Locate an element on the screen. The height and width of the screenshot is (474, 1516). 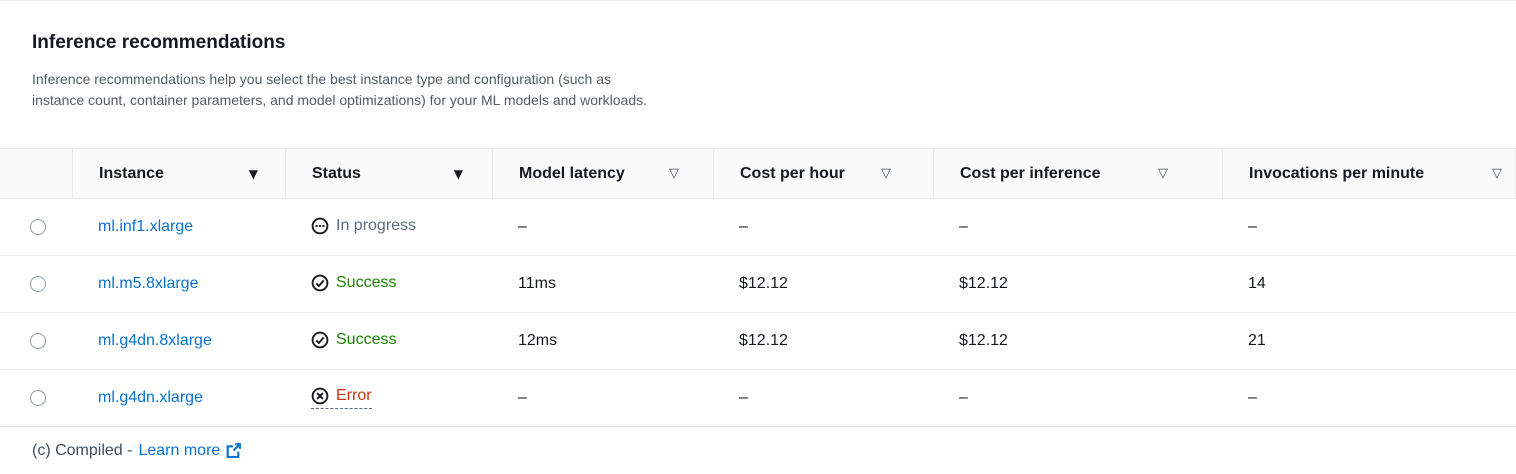
column-label: Cost per inference is located at coordinates (1030, 173).